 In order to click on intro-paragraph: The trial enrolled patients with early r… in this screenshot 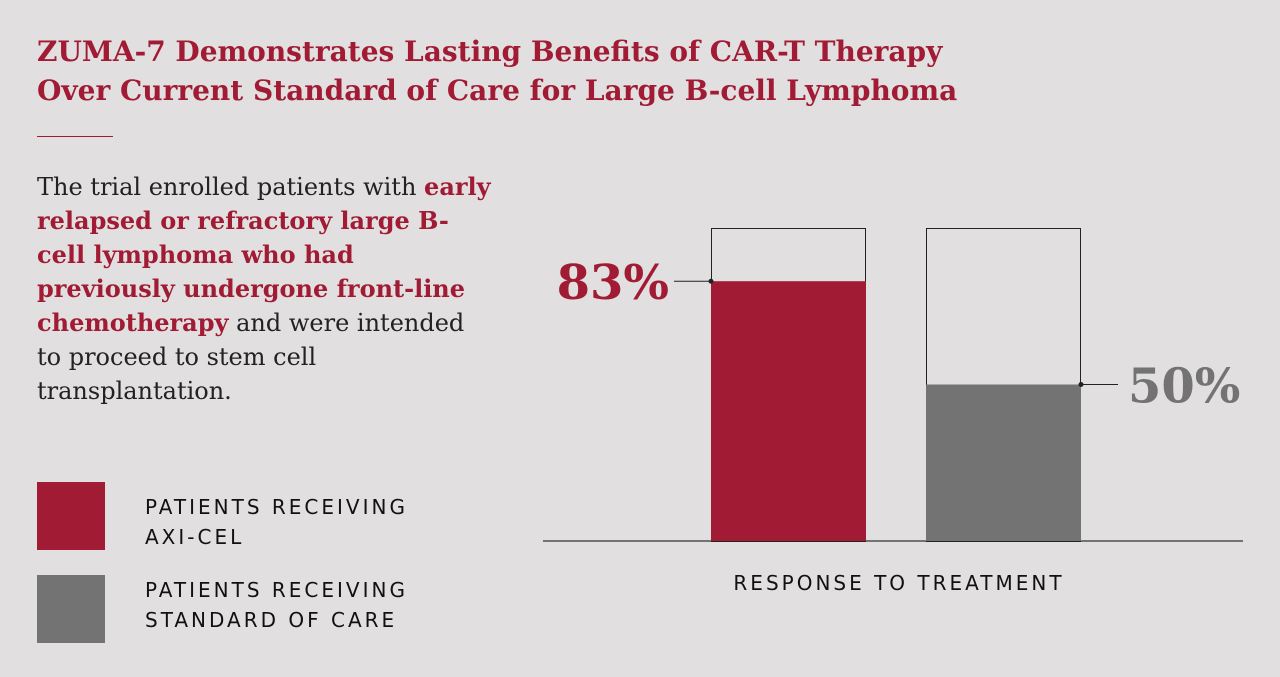, I will do `click(264, 289)`.